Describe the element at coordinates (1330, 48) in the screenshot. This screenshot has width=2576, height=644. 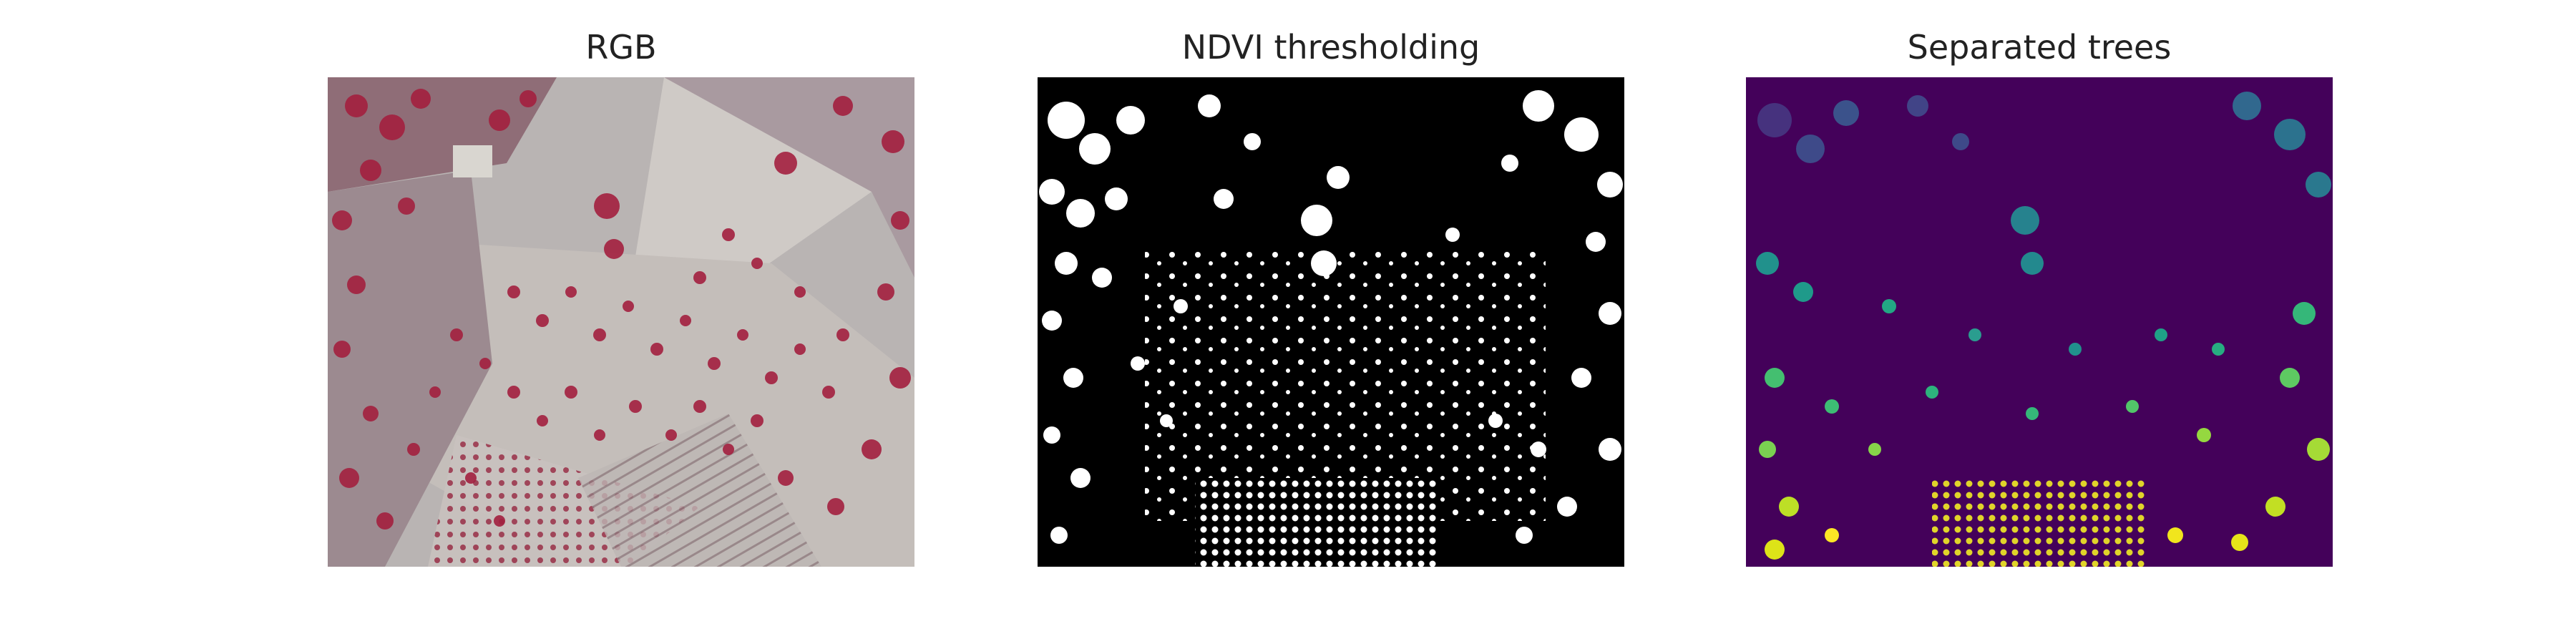
I see `ndvi-panel-title: NDVI thresholding` at that location.